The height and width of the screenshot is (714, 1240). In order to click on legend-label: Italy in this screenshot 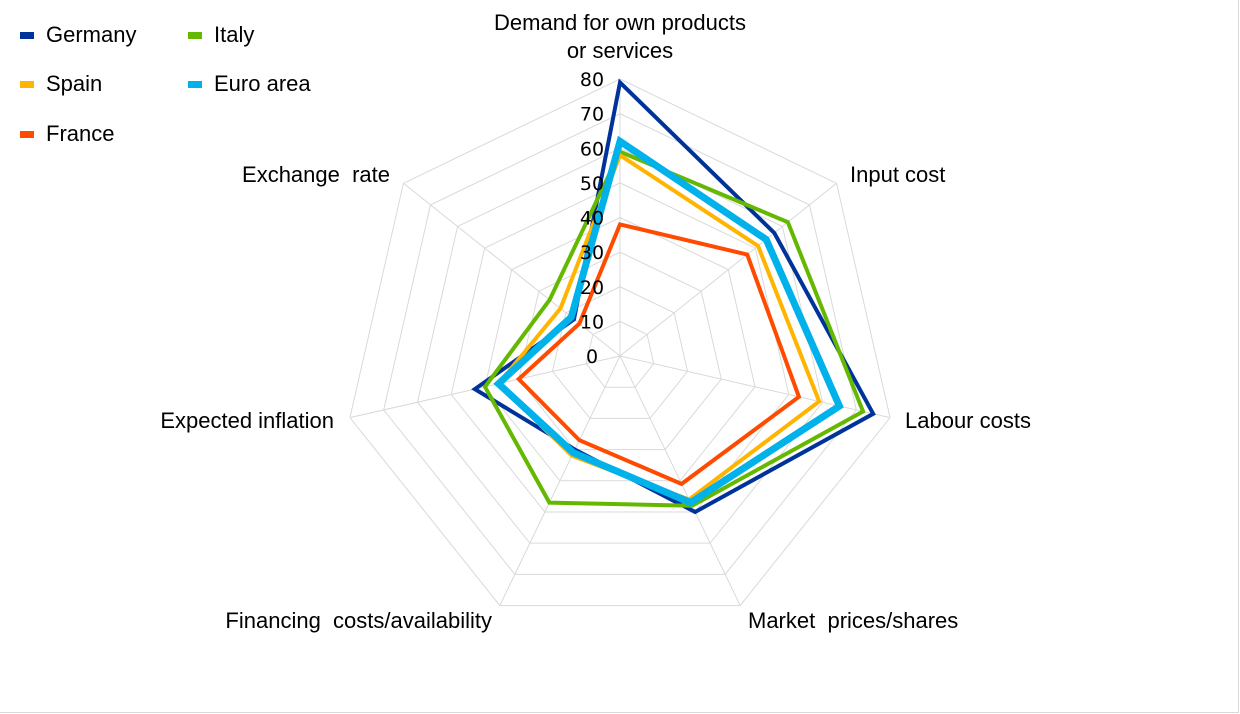, I will do `click(234, 34)`.